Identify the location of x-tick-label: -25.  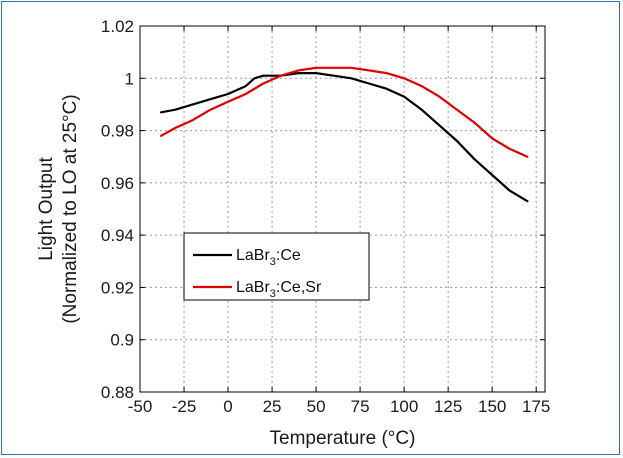
(184, 406).